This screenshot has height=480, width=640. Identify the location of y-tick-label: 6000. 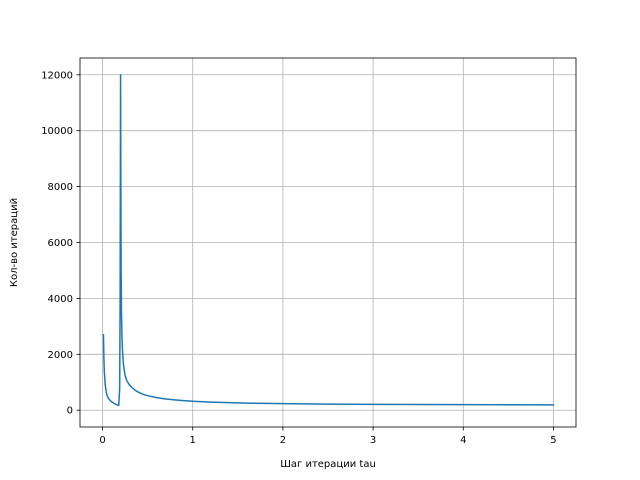
(60, 243).